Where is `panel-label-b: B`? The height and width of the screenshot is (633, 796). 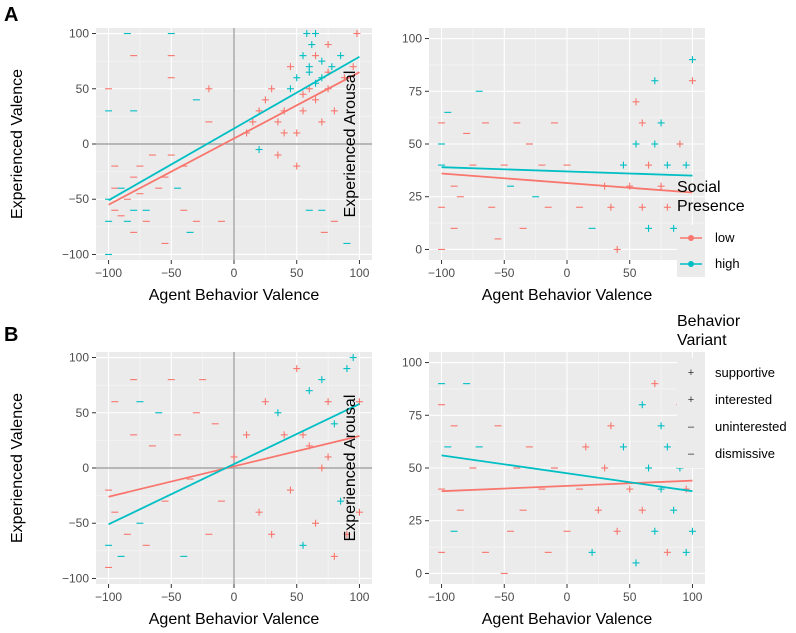
panel-label-b: B is located at coordinates (11, 335).